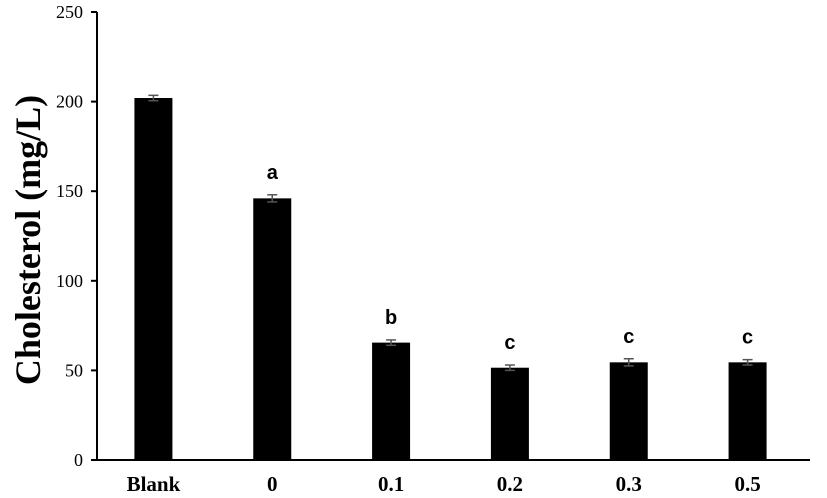 The height and width of the screenshot is (498, 827). What do you see at coordinates (69, 191) in the screenshot?
I see `y-tick-label: 150` at bounding box center [69, 191].